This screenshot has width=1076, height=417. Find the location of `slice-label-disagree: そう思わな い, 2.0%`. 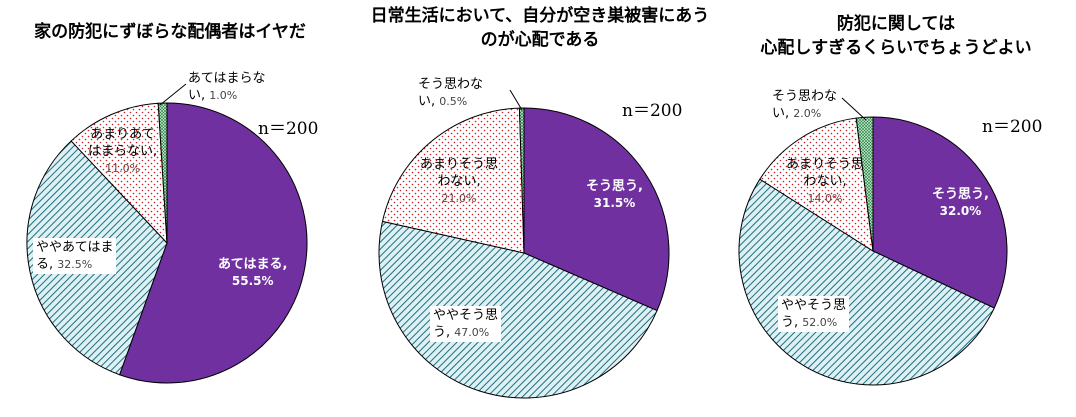

slice-label-disagree: そう思わな い, 2.0% is located at coordinates (804, 105).